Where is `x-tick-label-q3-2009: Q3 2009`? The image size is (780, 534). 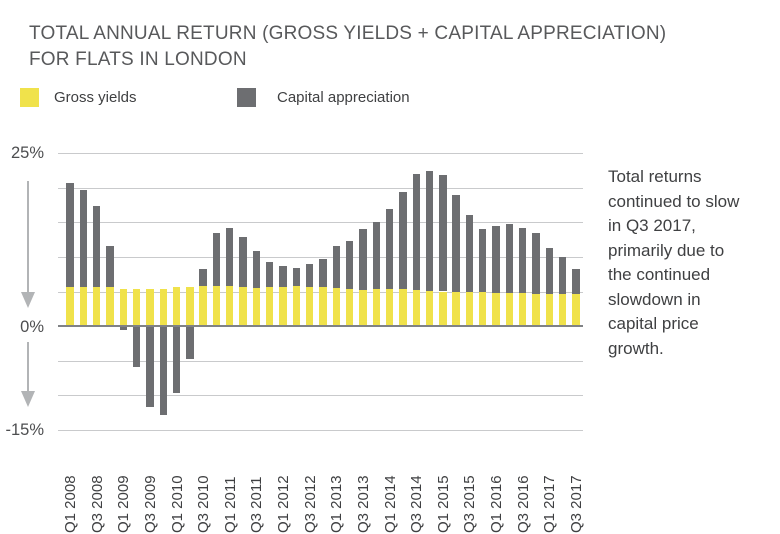
x-tick-label-q3-2009: Q3 2009 is located at coordinates (150, 504).